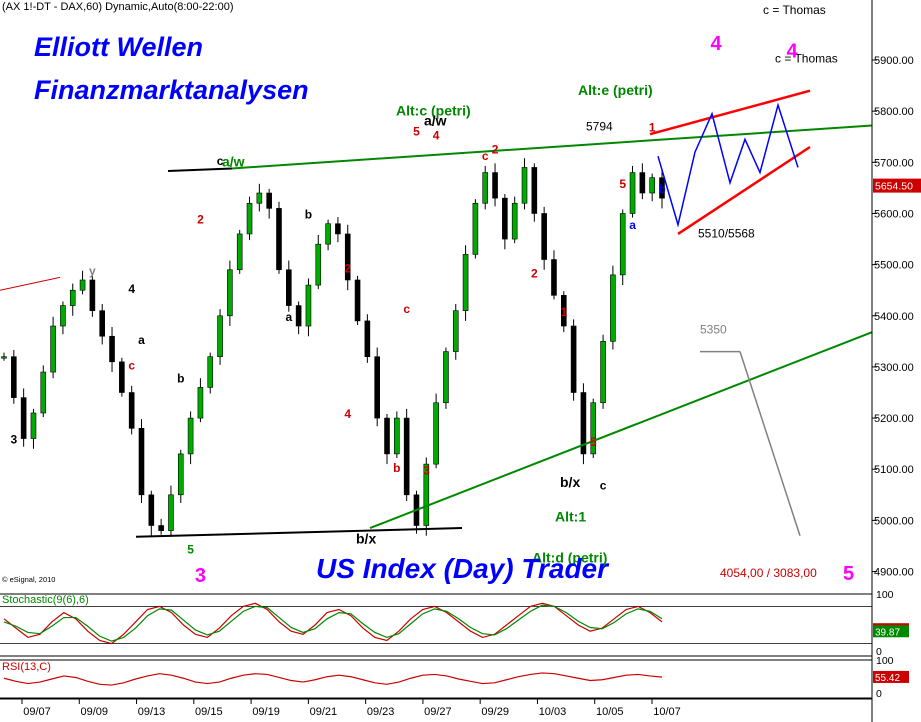 Image resolution: width=921 pixels, height=722 pixels. What do you see at coordinates (333, 623) in the screenshot?
I see `stochastic-series` at bounding box center [333, 623].